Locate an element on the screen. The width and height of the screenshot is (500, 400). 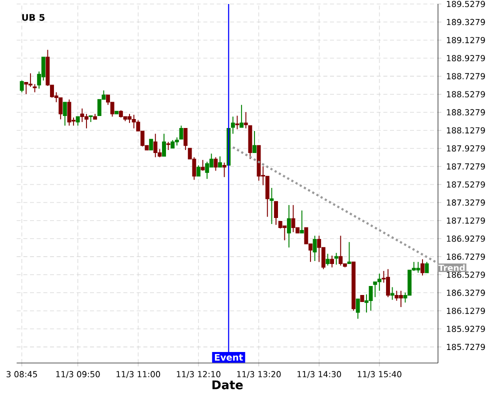
text: UB 5 is located at coordinates (33, 17).